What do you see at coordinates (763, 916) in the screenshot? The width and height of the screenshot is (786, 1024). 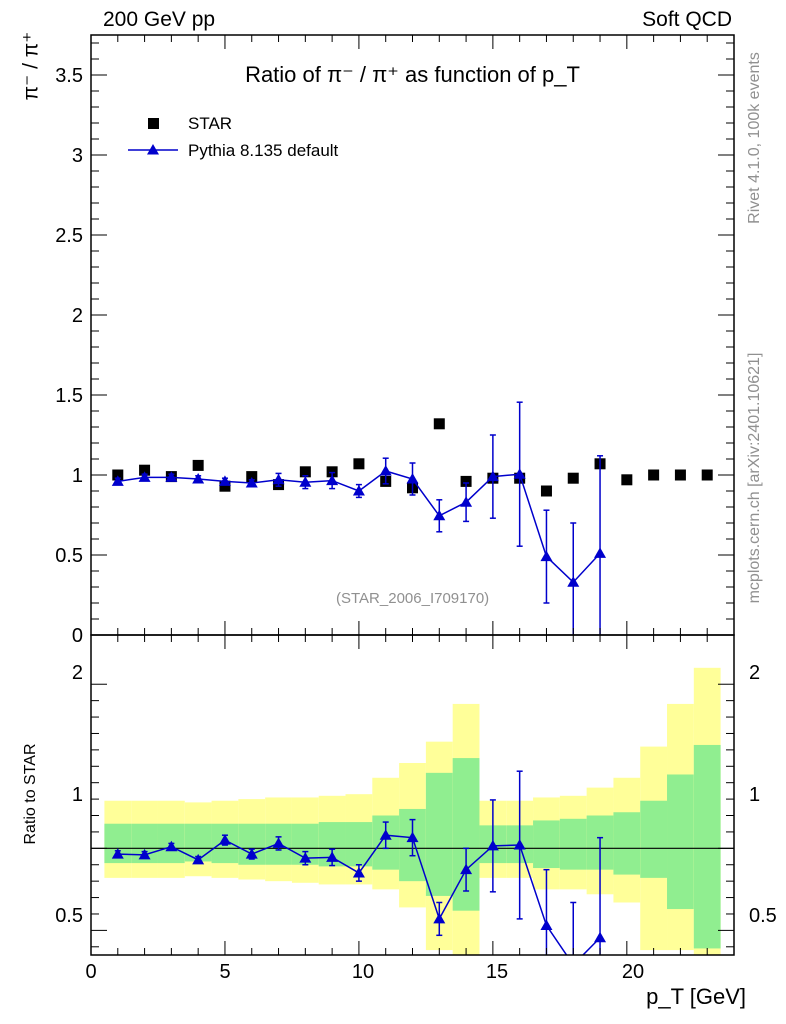 I see `y-tick-label-ratio-right: 0.5` at bounding box center [763, 916].